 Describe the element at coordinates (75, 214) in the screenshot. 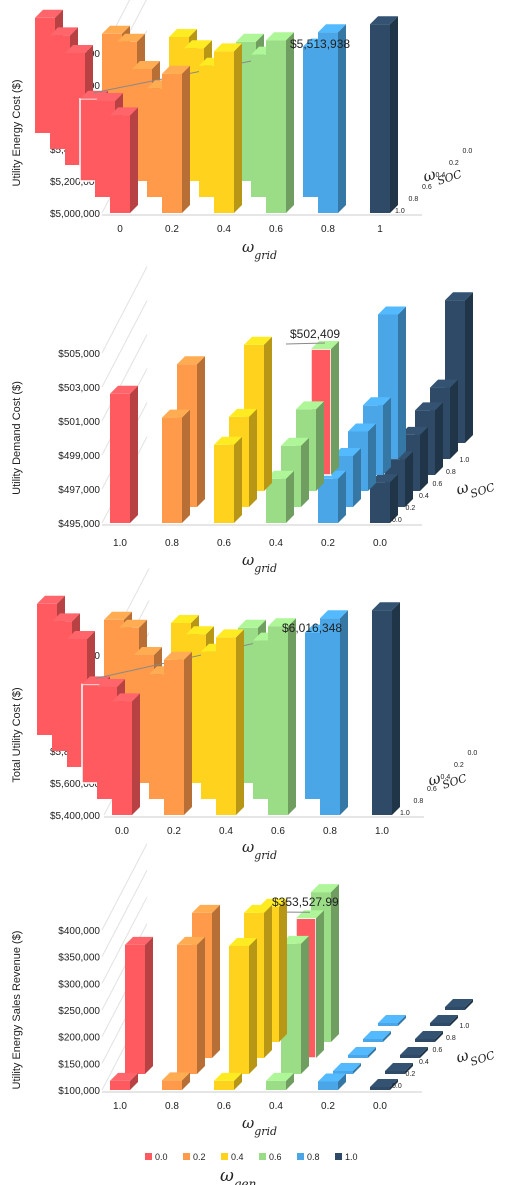

I see `y-tick-label: $5,000,000` at that location.